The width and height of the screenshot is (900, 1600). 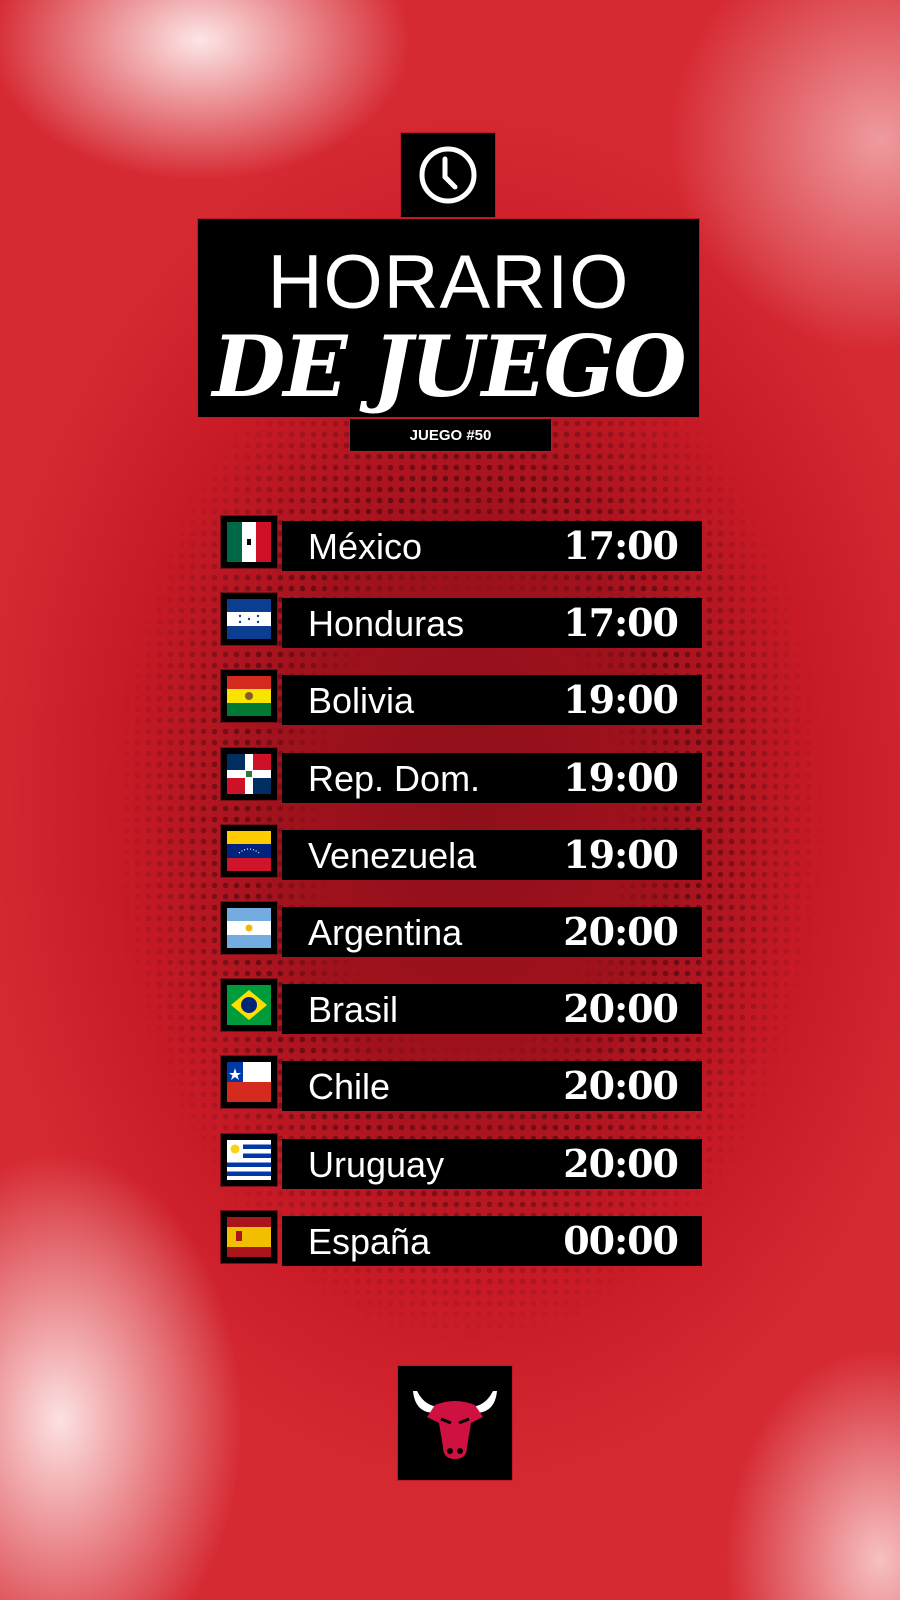 What do you see at coordinates (492, 700) in the screenshot?
I see `schedule-bar: Bolivia 19:00` at bounding box center [492, 700].